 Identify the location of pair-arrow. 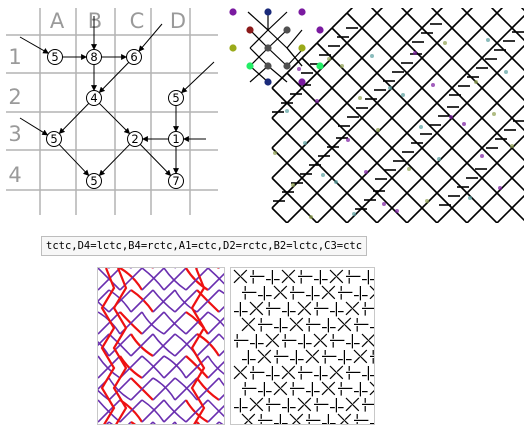
(114, 118).